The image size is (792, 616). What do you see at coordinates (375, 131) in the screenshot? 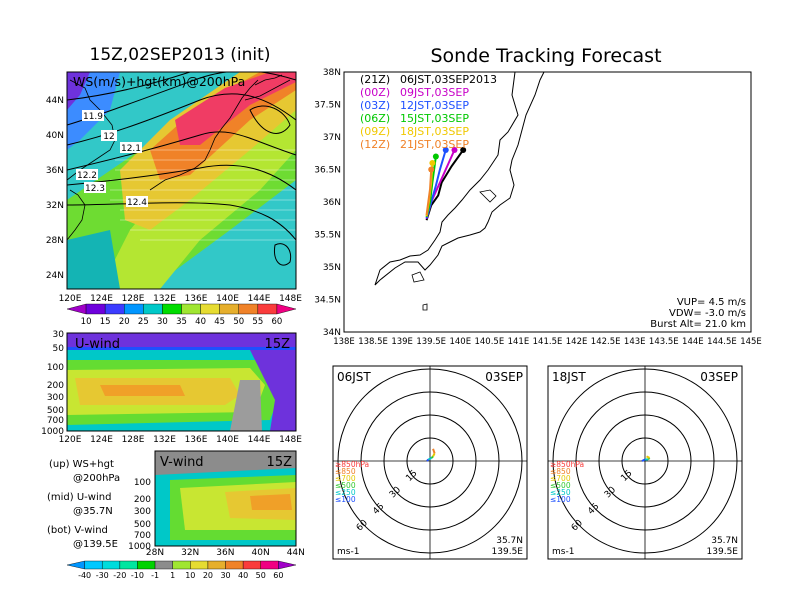
I see `track-legend-tag: (09Z)` at bounding box center [375, 131].